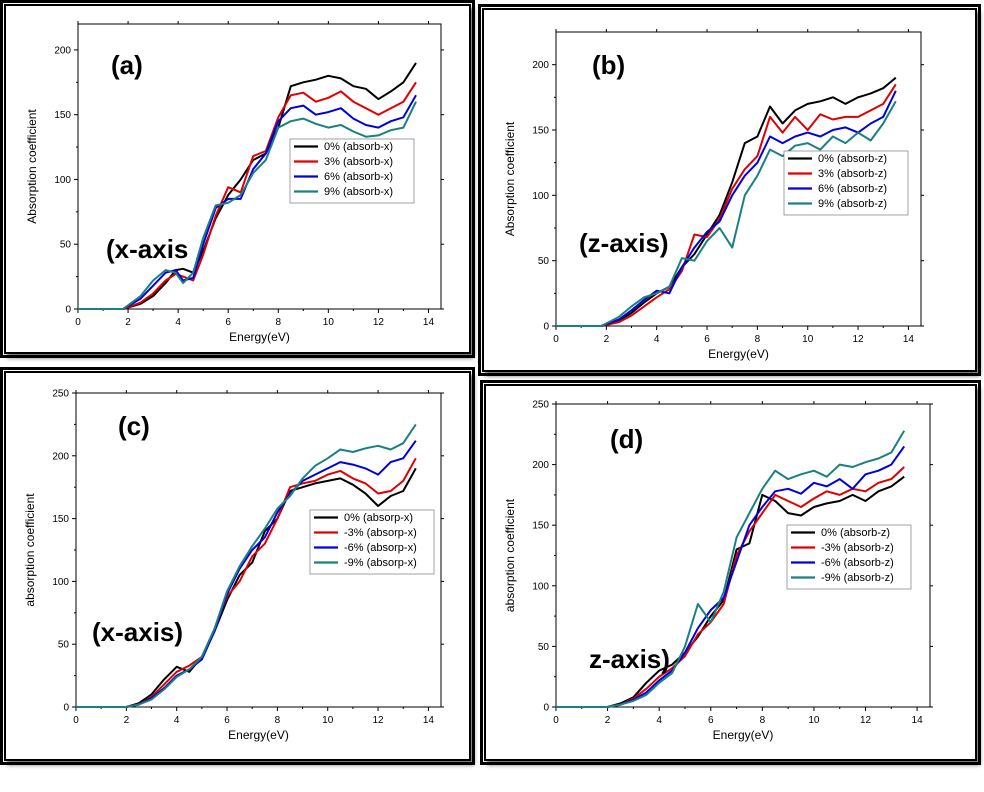 This screenshot has height=792, width=984. Describe the element at coordinates (857, 548) in the screenshot. I see `legend-entry-2: -3% (absorb-z)` at that location.